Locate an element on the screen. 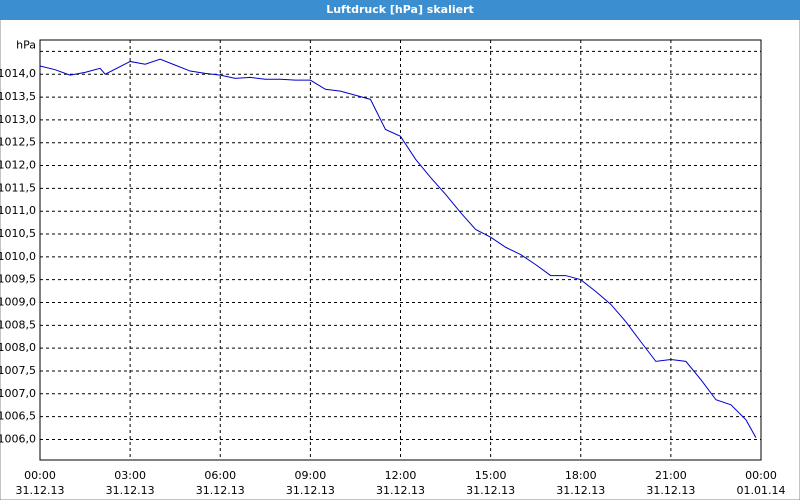 This screenshot has width=800, height=504. y-tick-label: 1009,5 is located at coordinates (18, 279).